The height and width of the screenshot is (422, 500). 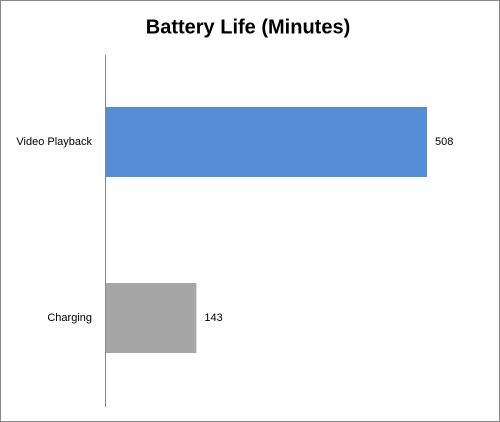 What do you see at coordinates (213, 318) in the screenshot?
I see `value-label: 143` at bounding box center [213, 318].